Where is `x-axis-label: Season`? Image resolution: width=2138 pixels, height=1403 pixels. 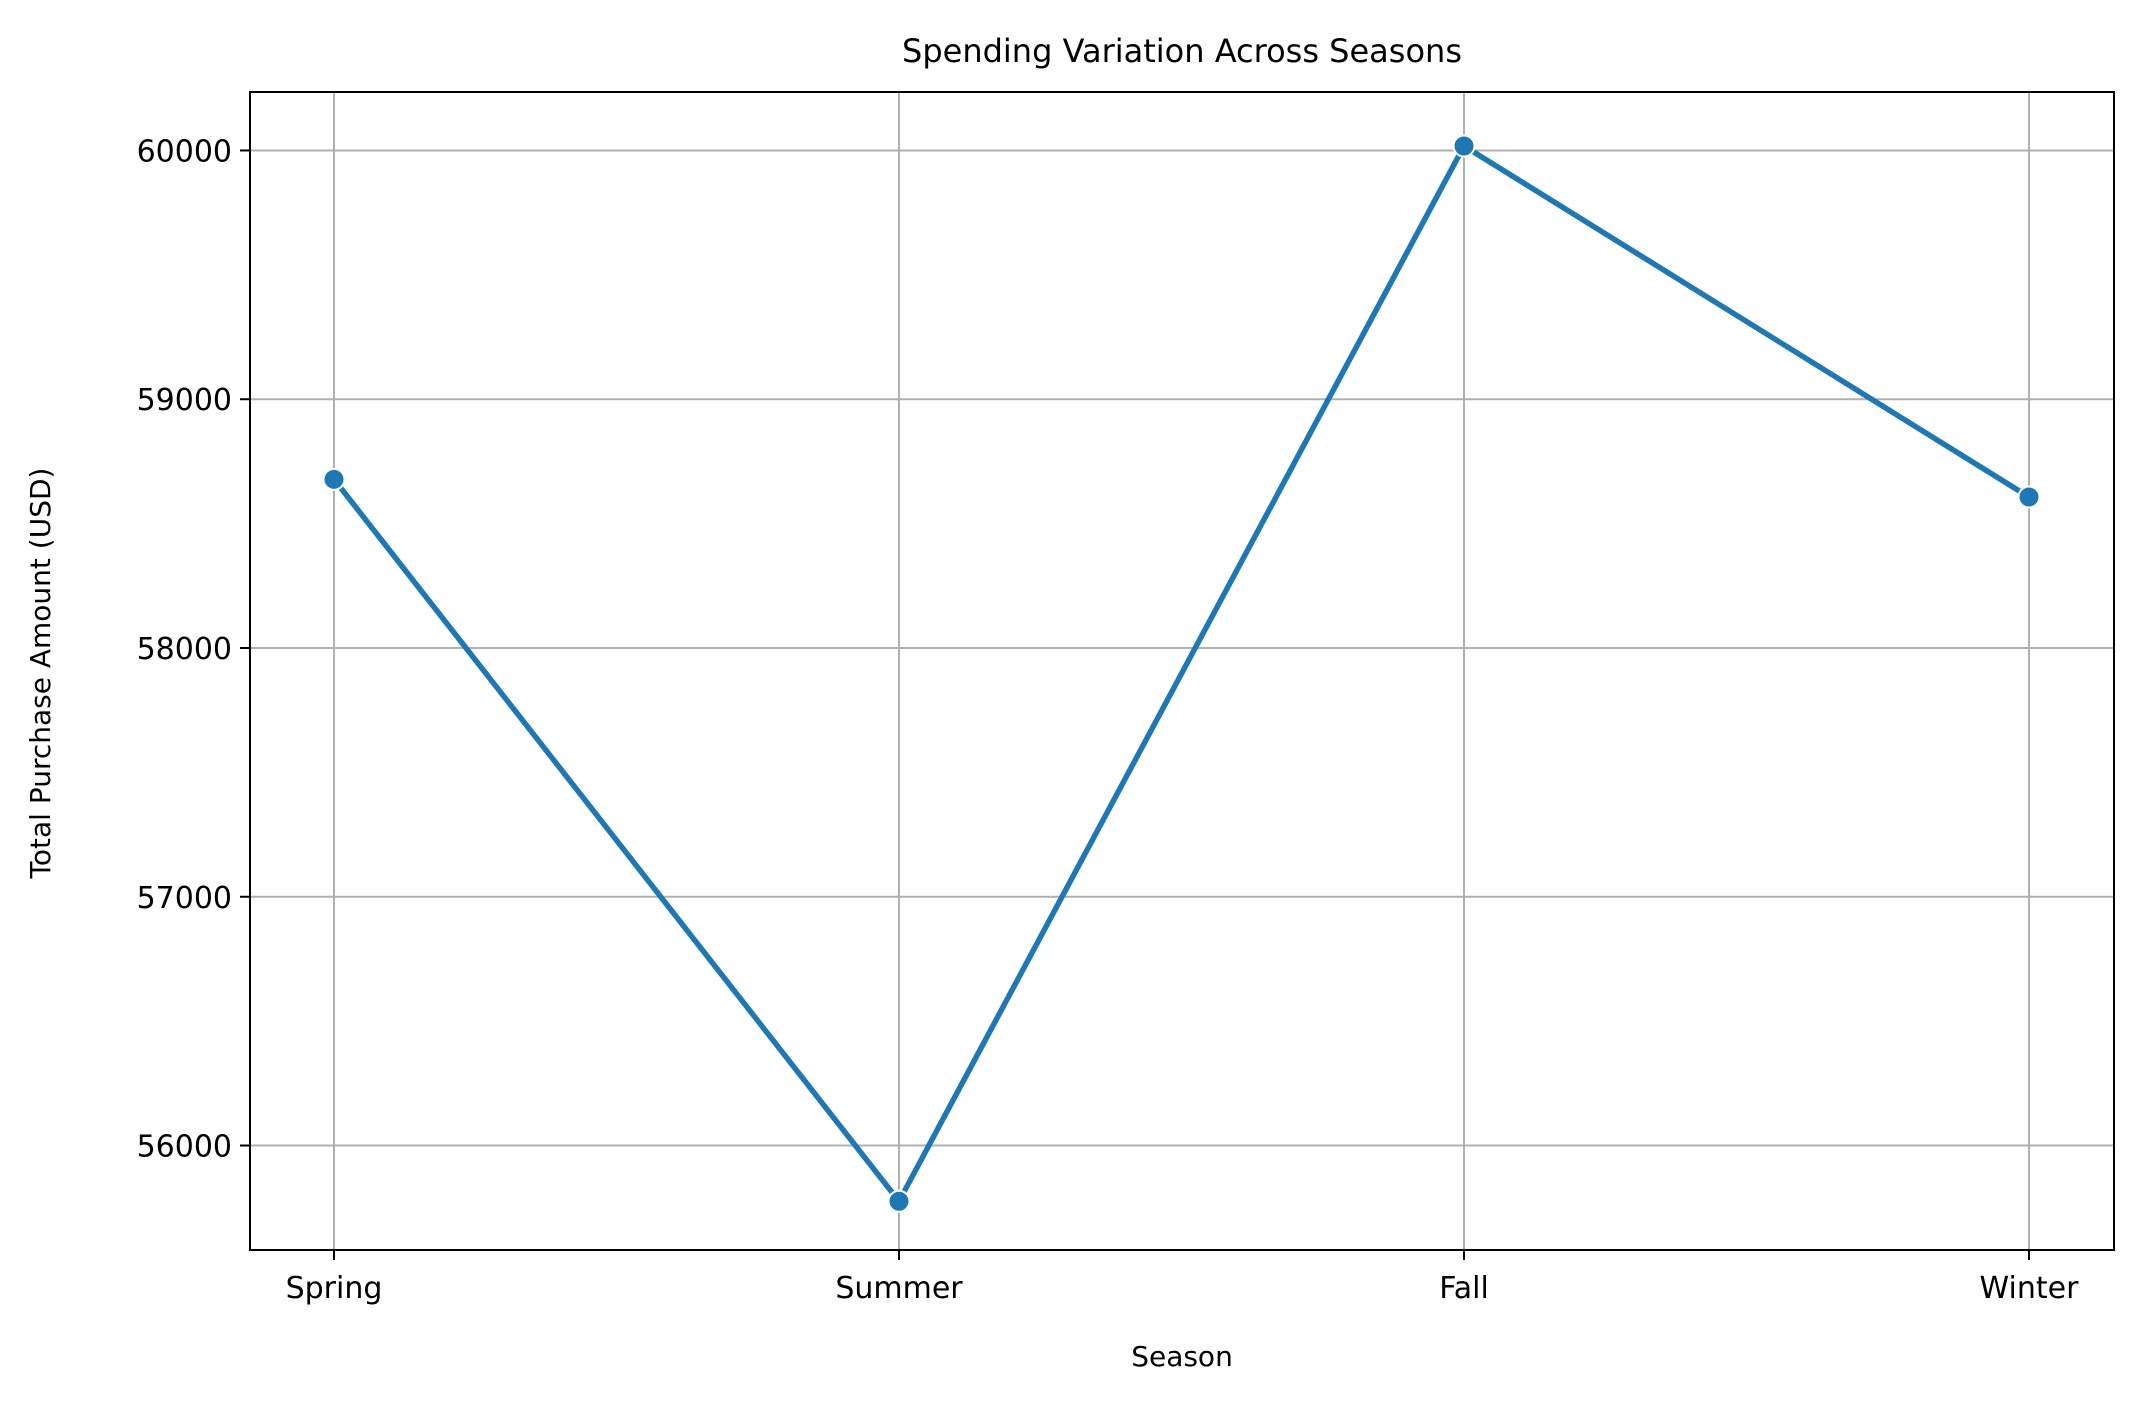
x-axis-label: Season is located at coordinates (1182, 1356).